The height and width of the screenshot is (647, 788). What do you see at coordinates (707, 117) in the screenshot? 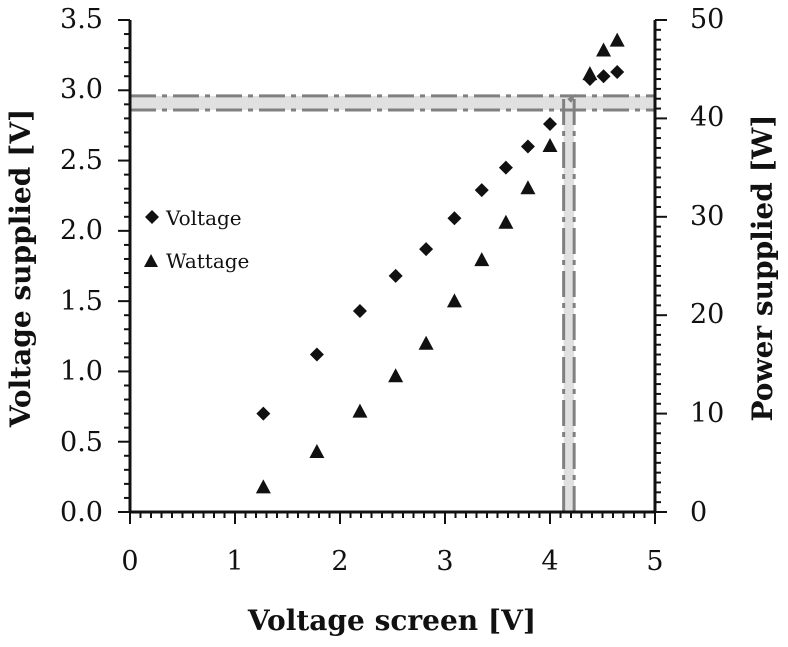
I see `y2-tick-label-4: 40` at bounding box center [707, 117].